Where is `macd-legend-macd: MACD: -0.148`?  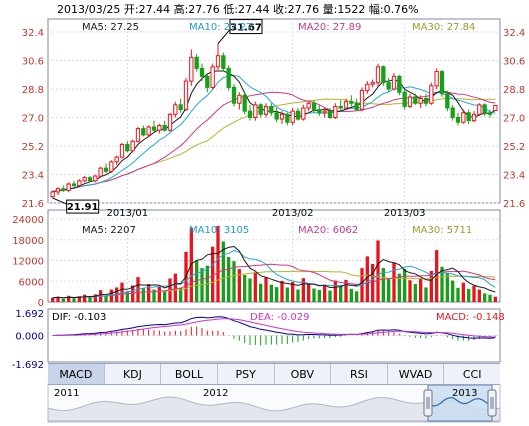 macd-legend-macd: MACD: -0.148 is located at coordinates (470, 317).